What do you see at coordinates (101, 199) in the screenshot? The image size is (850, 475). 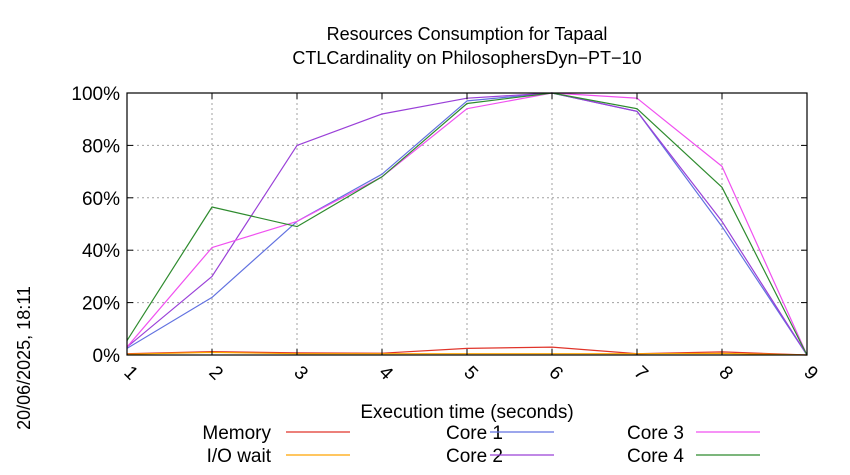 I see `y-tick-label: 60%` at bounding box center [101, 199].